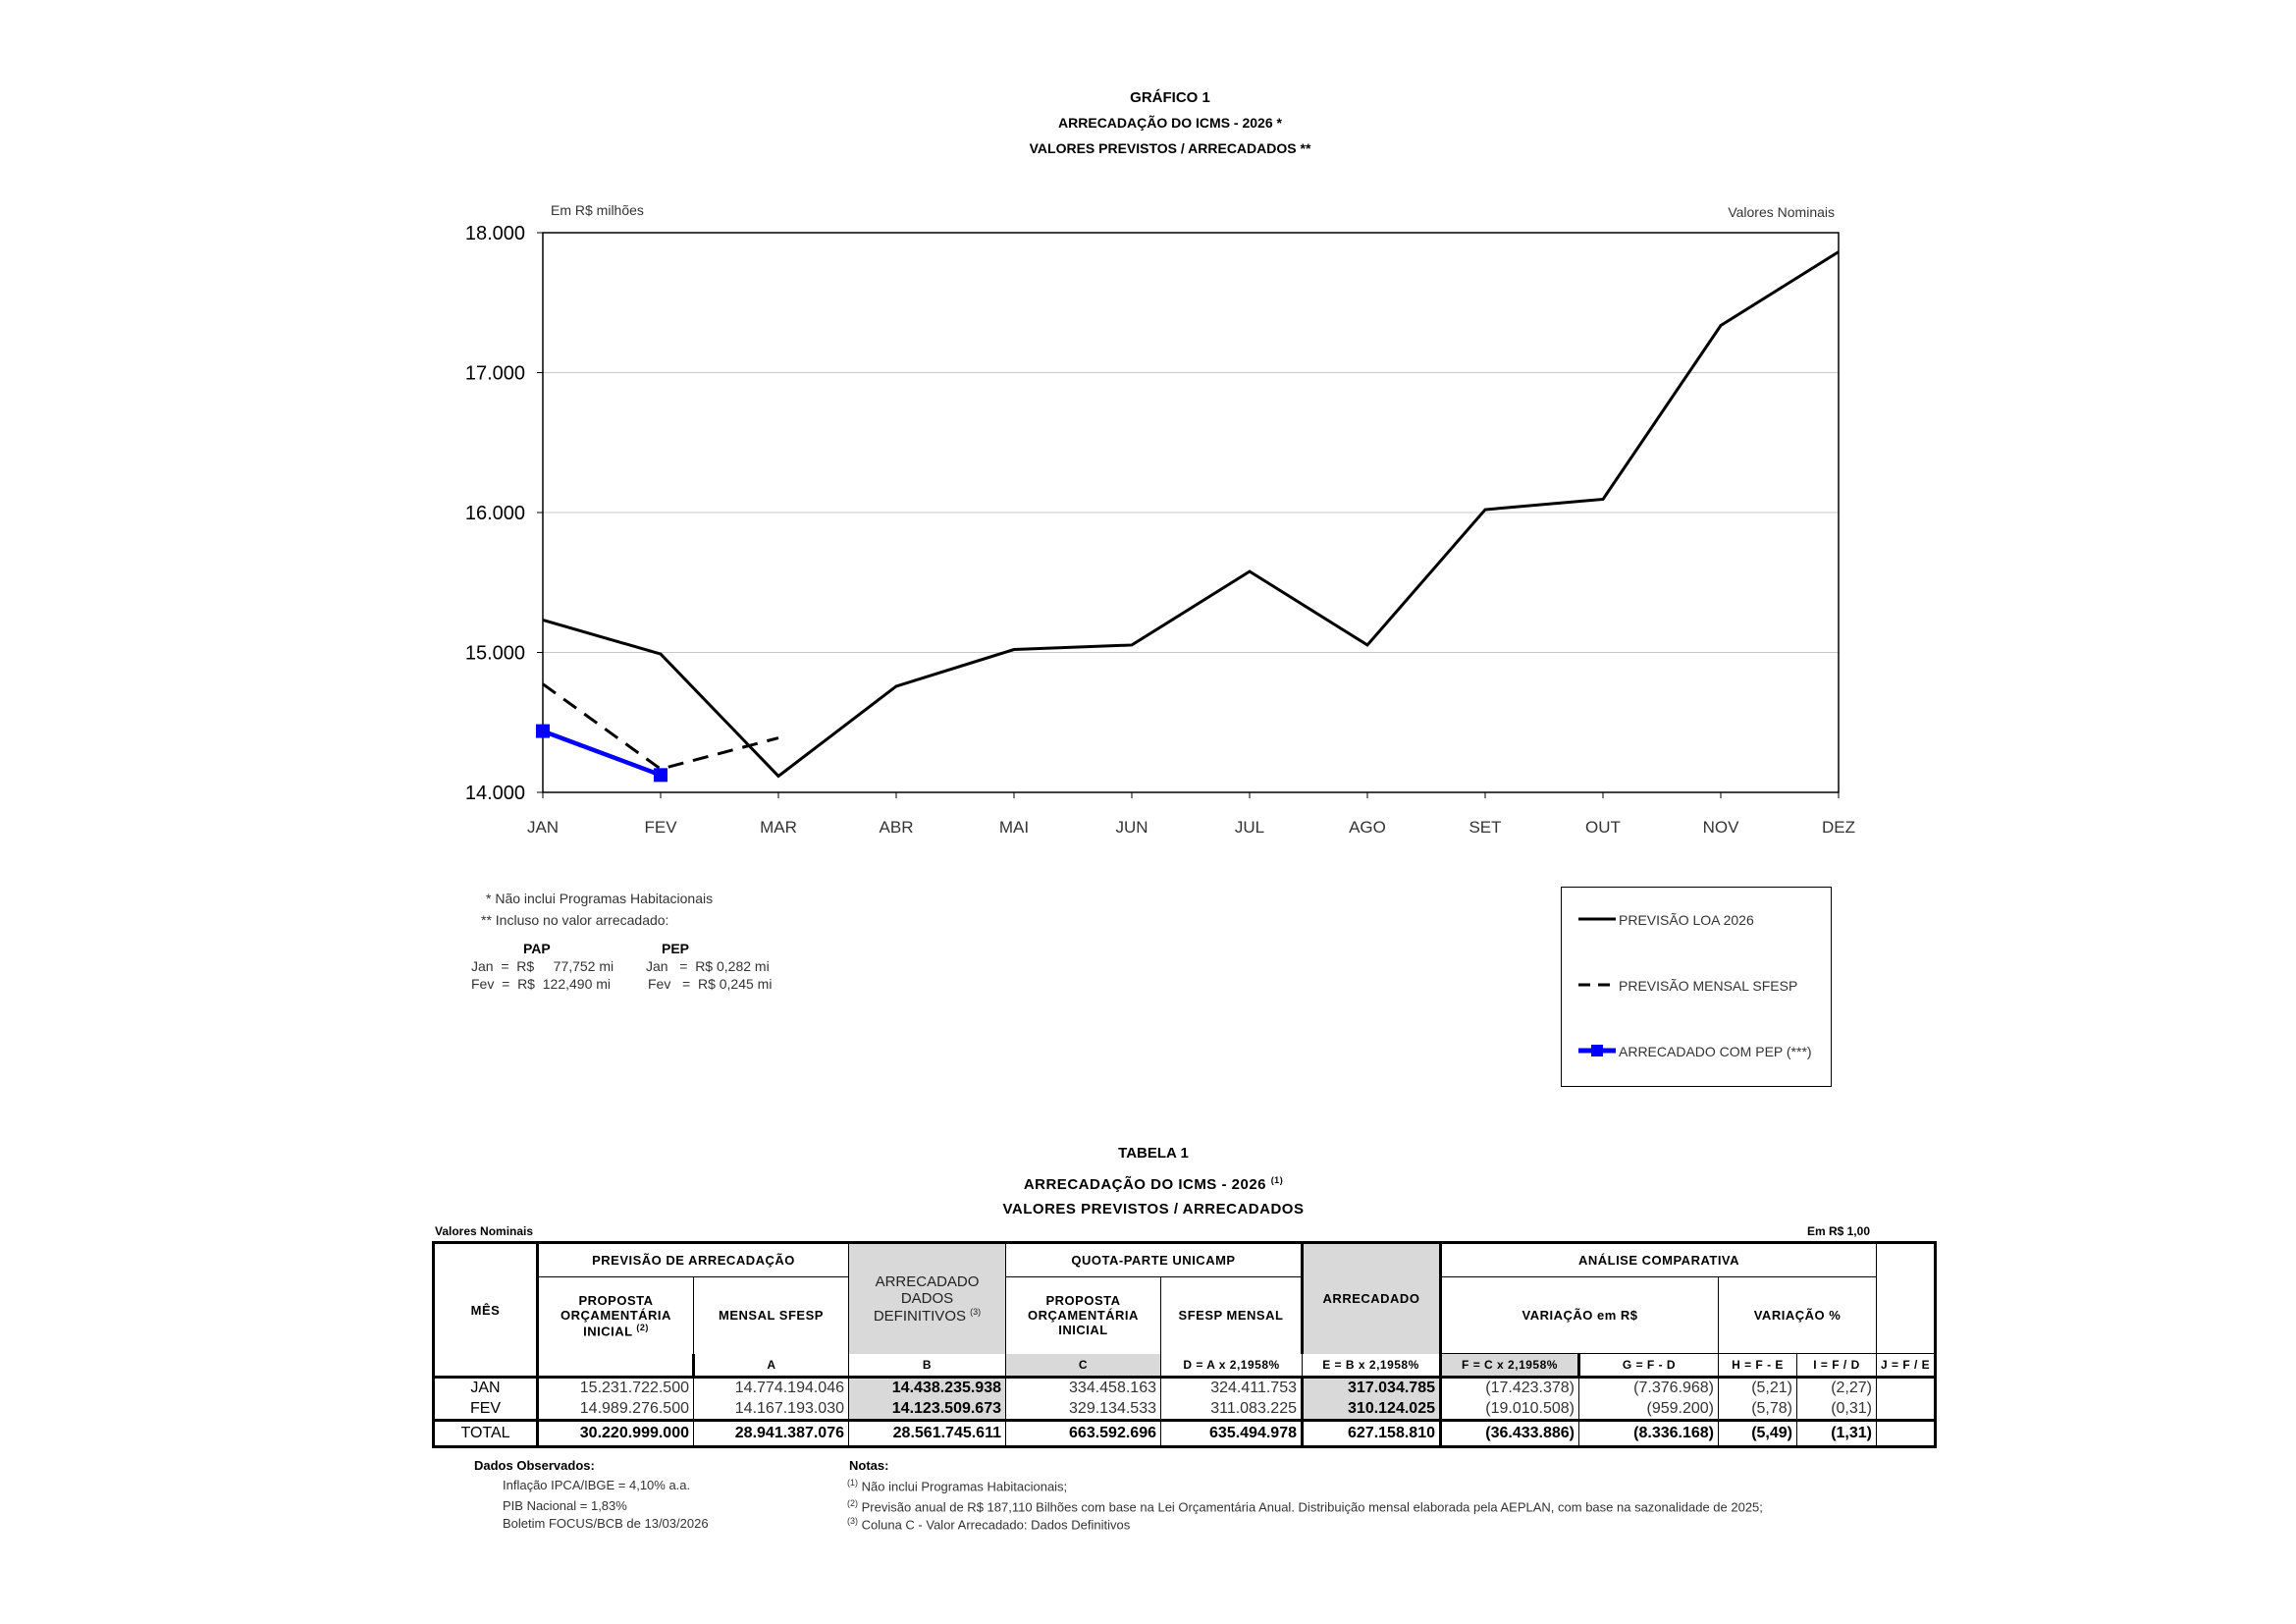 The height and width of the screenshot is (1624, 2296). I want to click on value-cell: 311.083.225, so click(1231, 1409).